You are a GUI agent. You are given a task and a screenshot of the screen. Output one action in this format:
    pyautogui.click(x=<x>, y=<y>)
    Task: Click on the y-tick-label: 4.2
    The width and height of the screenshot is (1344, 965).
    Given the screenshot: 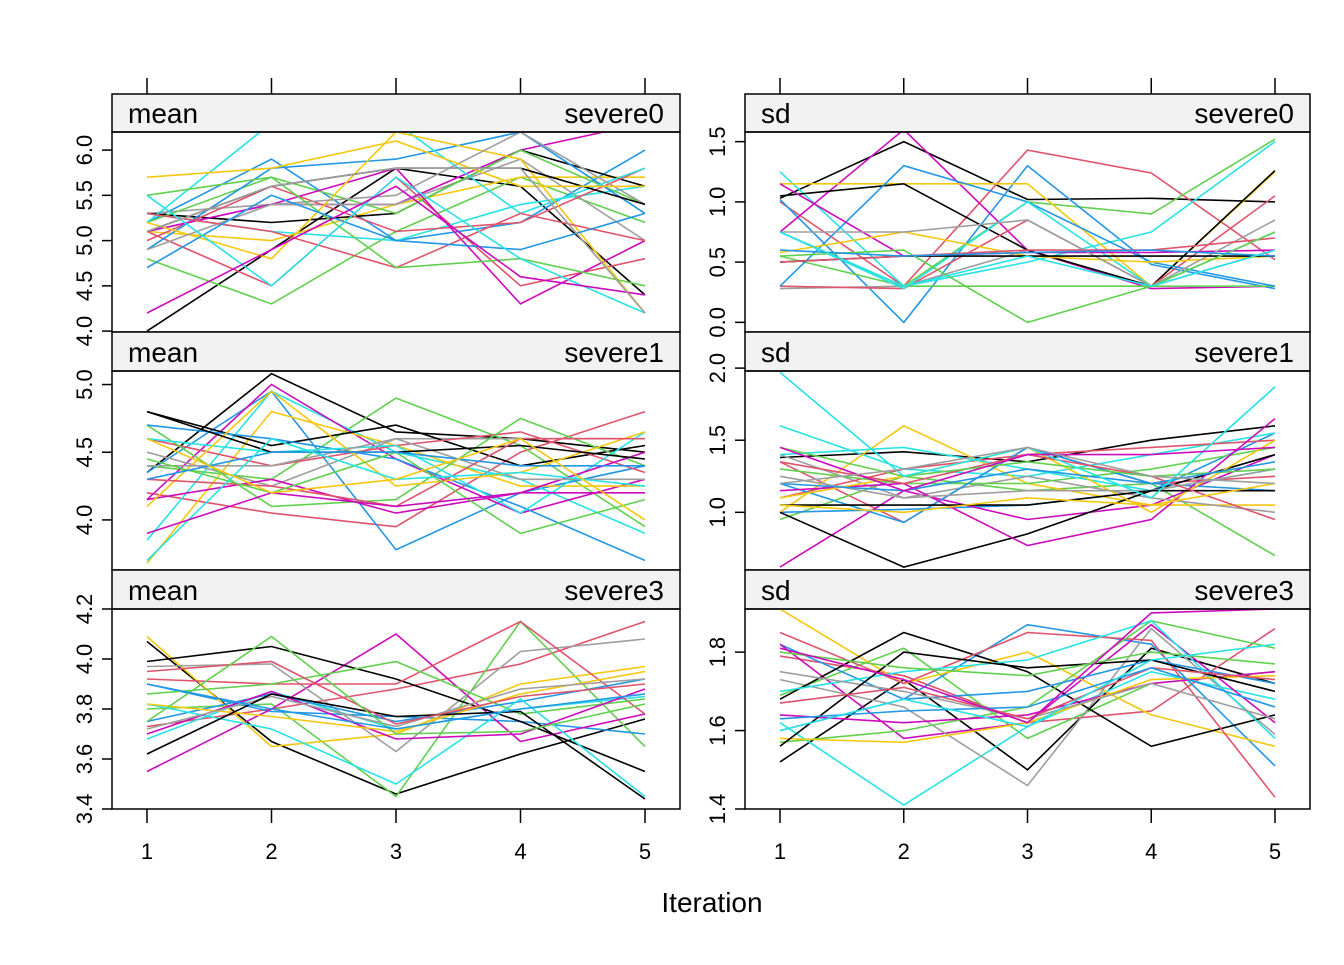 What is the action you would take?
    pyautogui.click(x=84, y=609)
    